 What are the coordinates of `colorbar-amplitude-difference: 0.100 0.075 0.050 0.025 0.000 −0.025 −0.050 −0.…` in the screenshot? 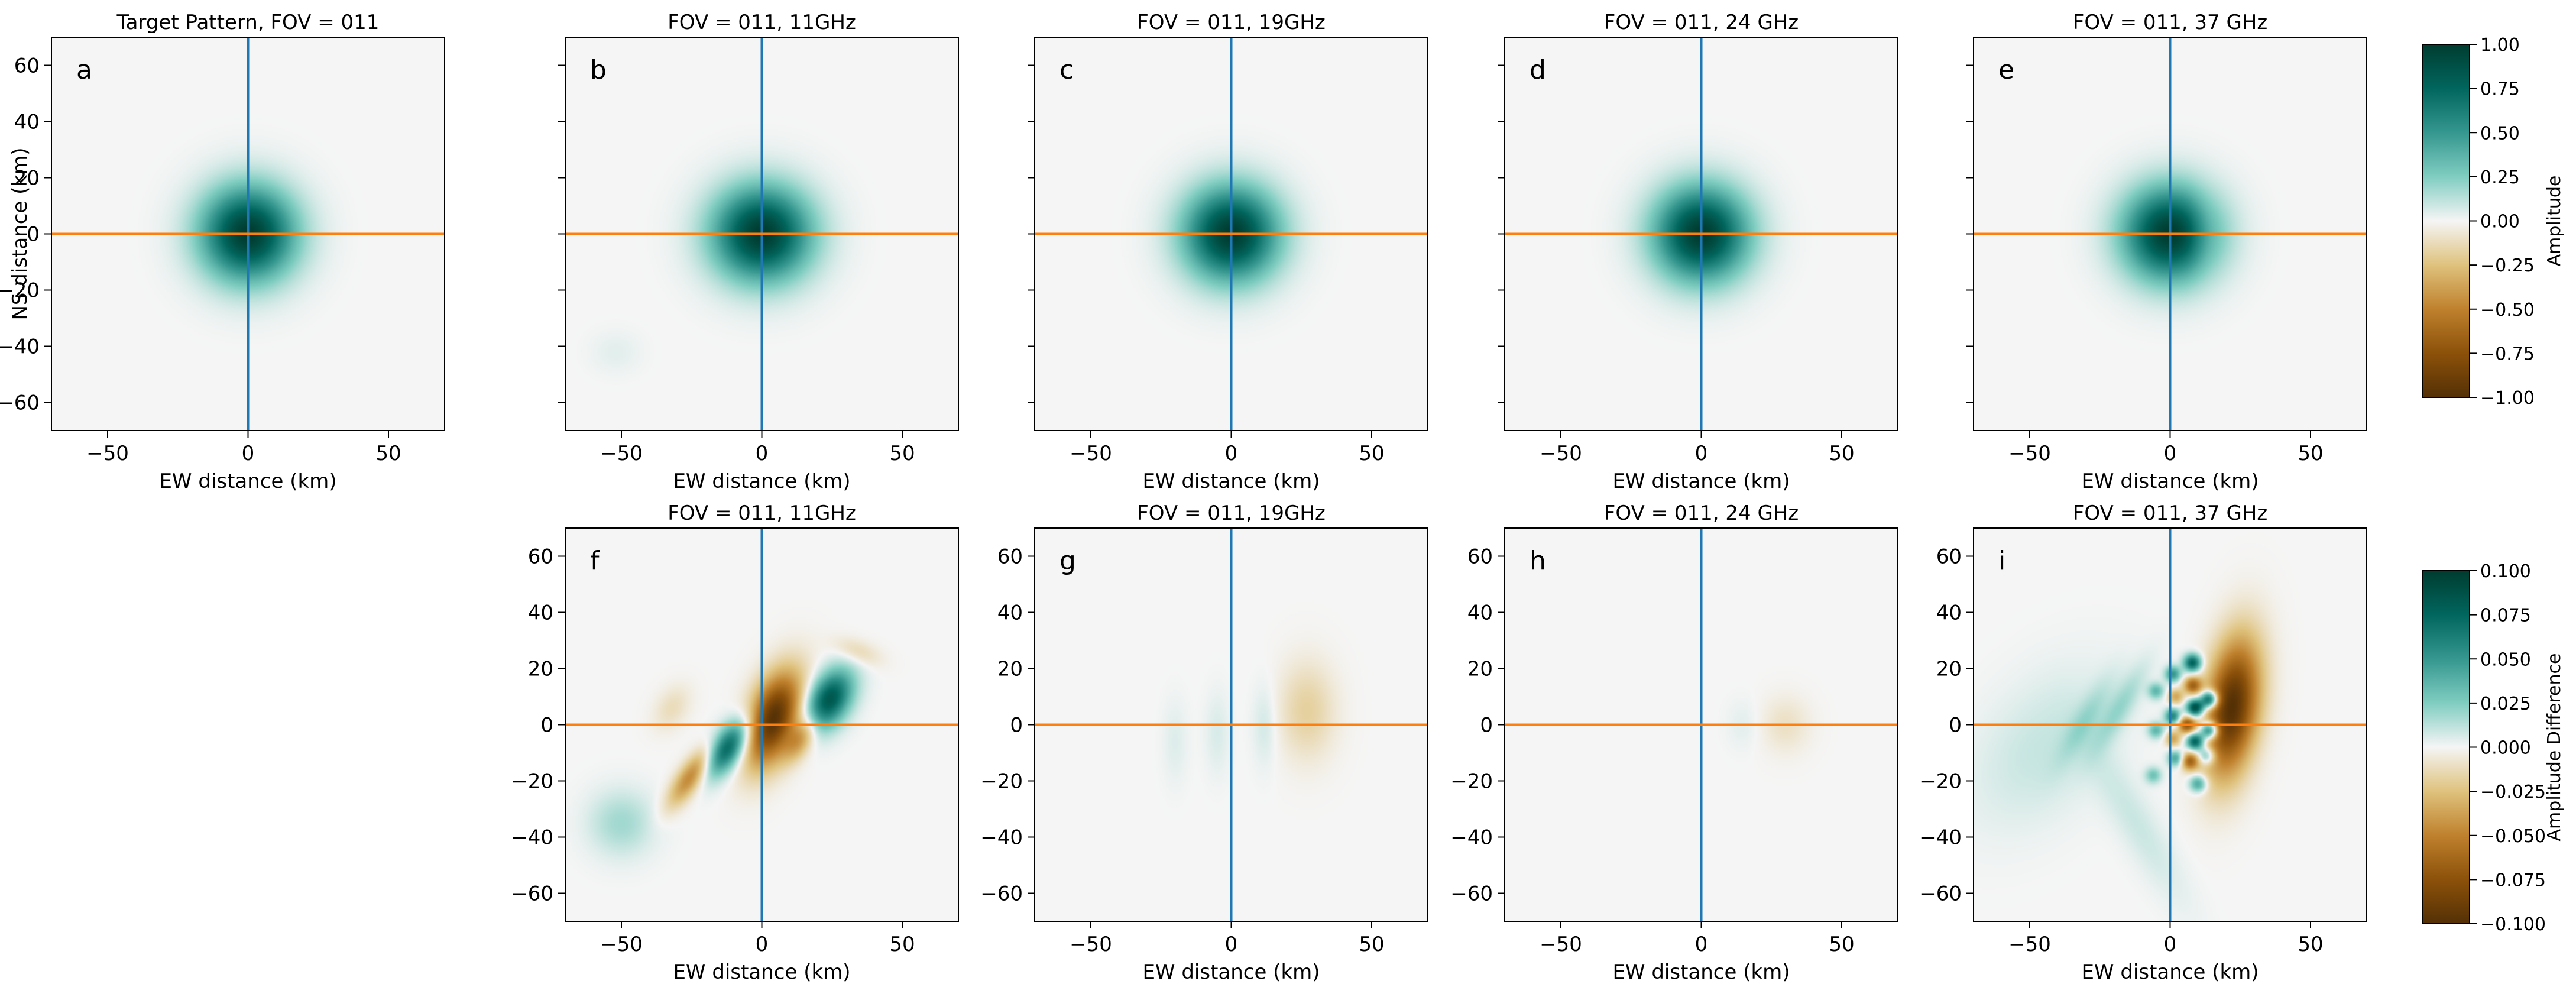 It's located at (2493, 748).